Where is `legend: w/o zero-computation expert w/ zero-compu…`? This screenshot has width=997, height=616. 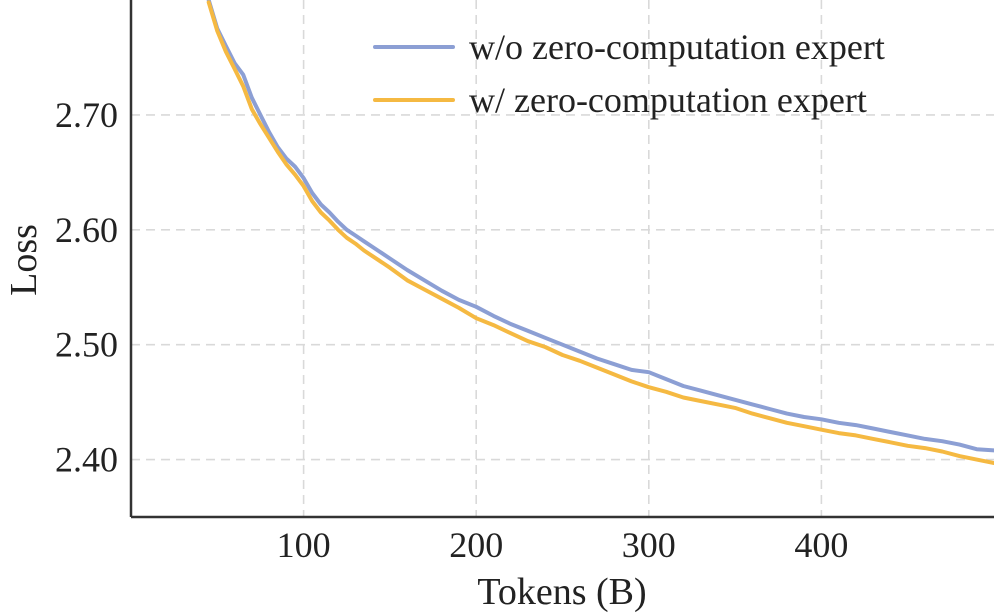 legend: w/o zero-computation expert w/ zero-compu… is located at coordinates (629, 73).